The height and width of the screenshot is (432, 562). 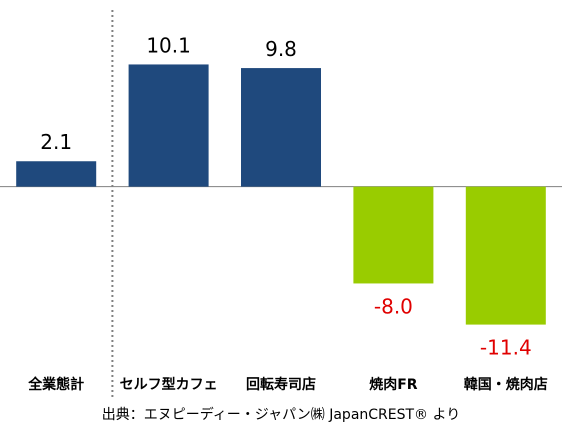 What do you see at coordinates (56, 142) in the screenshot?
I see `data-label: 2.1` at bounding box center [56, 142].